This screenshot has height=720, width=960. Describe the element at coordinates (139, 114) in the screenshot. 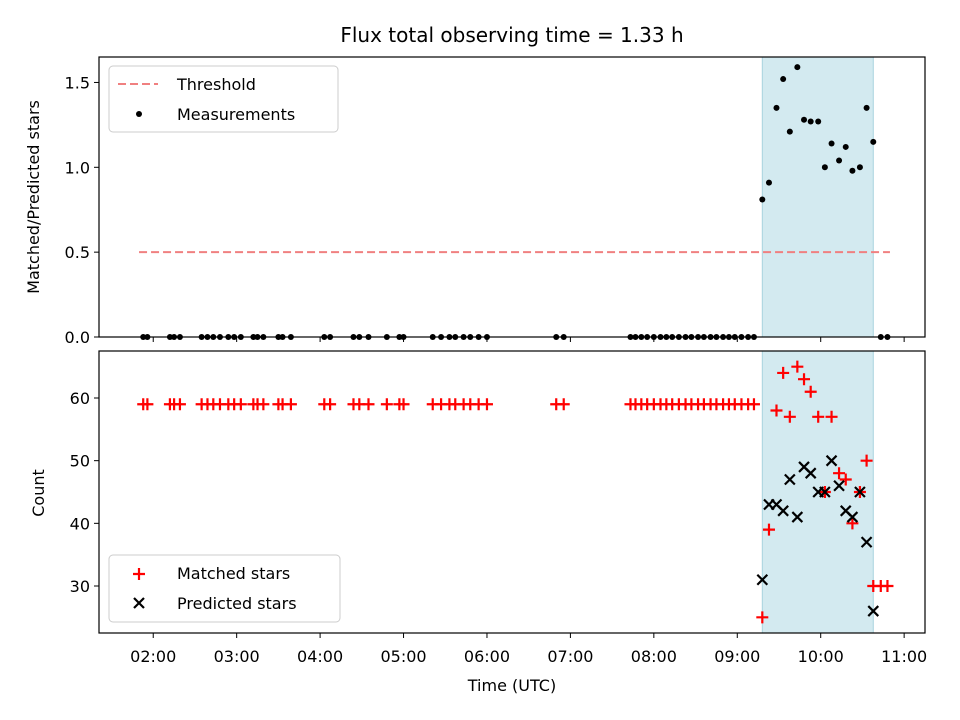

I see `legend-measurements-swatch` at that location.